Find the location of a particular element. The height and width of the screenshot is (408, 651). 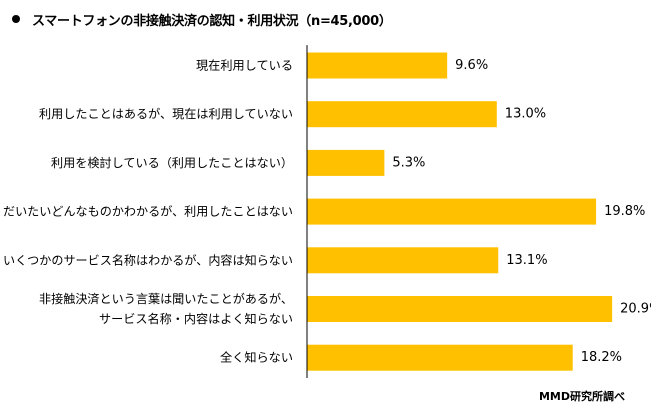

source-note: MMD研究所調べ is located at coordinates (581, 396).